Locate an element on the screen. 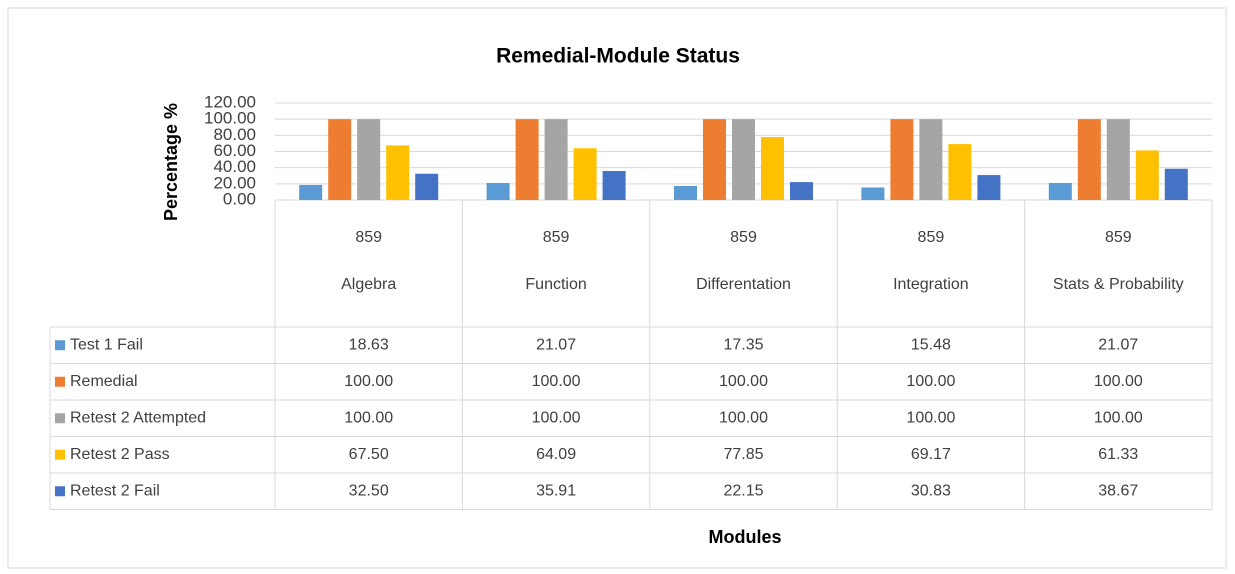 The height and width of the screenshot is (574, 1235). legend-label: Retest 2 Fail is located at coordinates (115, 490).